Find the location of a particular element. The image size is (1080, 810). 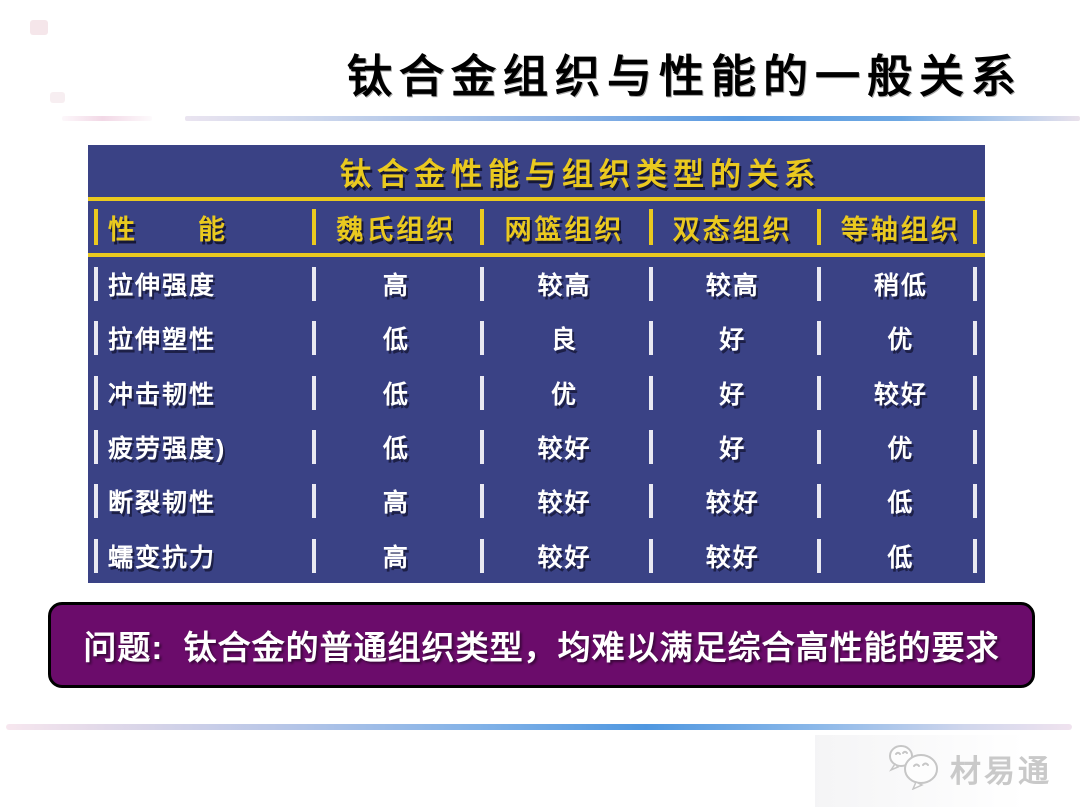

table-title: 钛合金性能与组织类型的关系 is located at coordinates (580, 174).